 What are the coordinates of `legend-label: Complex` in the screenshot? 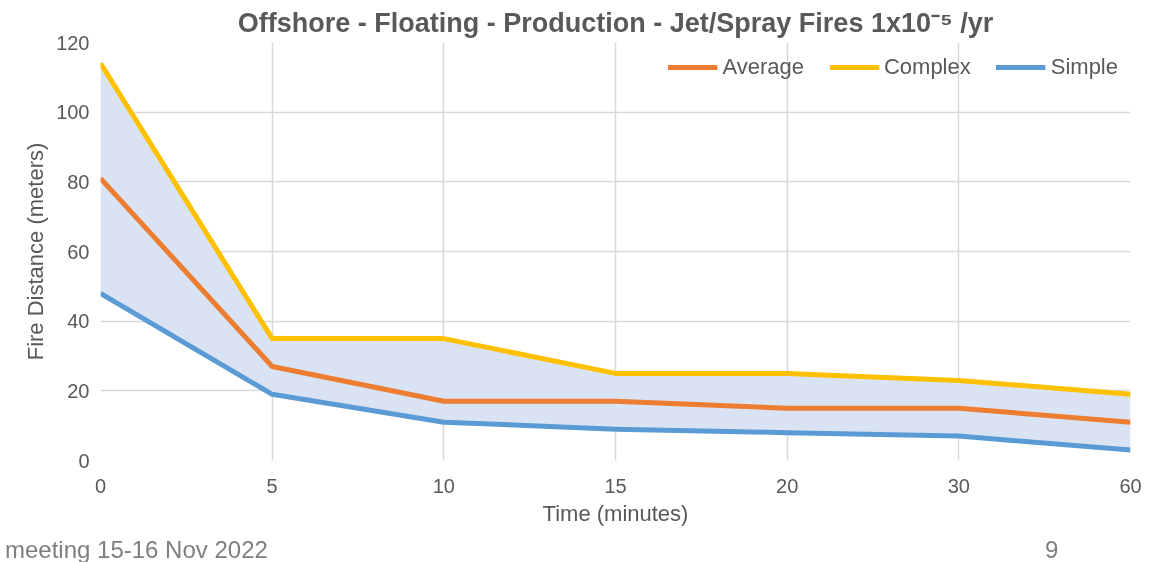 It's located at (927, 67).